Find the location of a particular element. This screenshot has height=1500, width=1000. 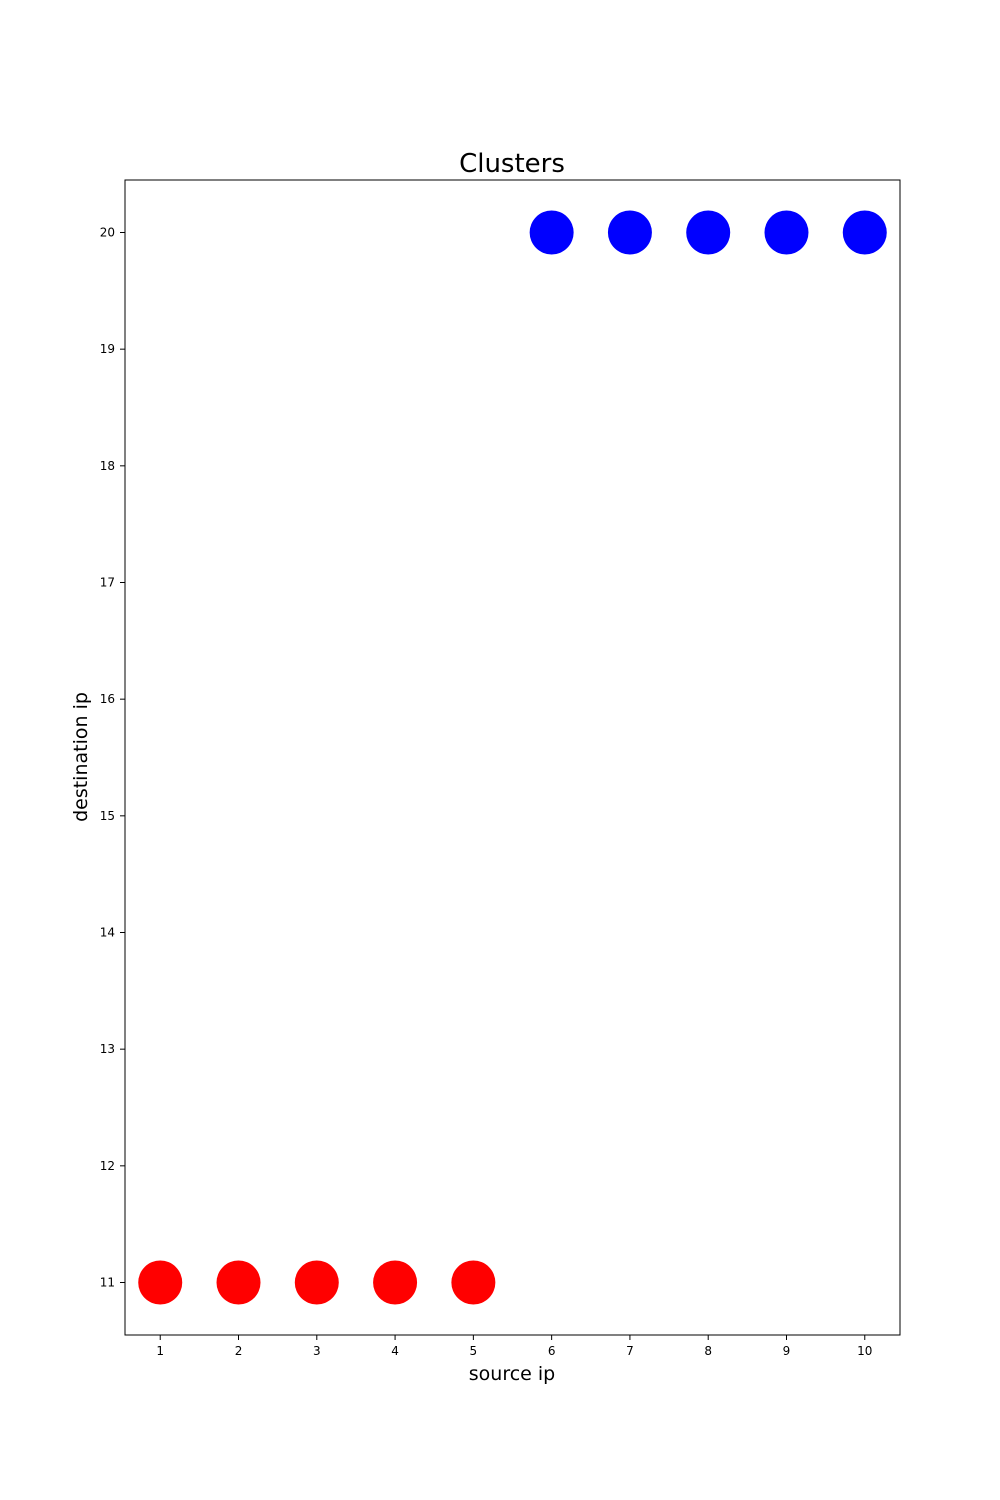

x-tick-label: 10 is located at coordinates (864, 1351).